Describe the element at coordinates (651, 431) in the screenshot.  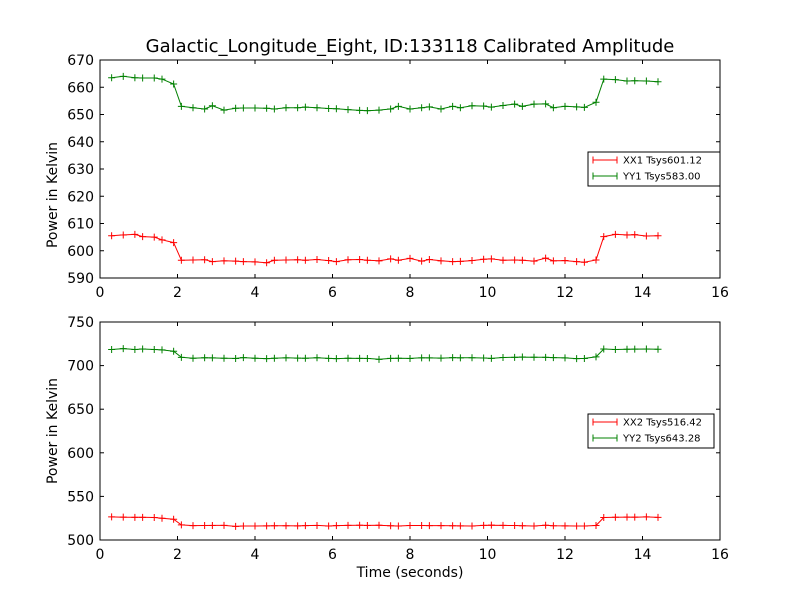
I see `legend-box` at that location.